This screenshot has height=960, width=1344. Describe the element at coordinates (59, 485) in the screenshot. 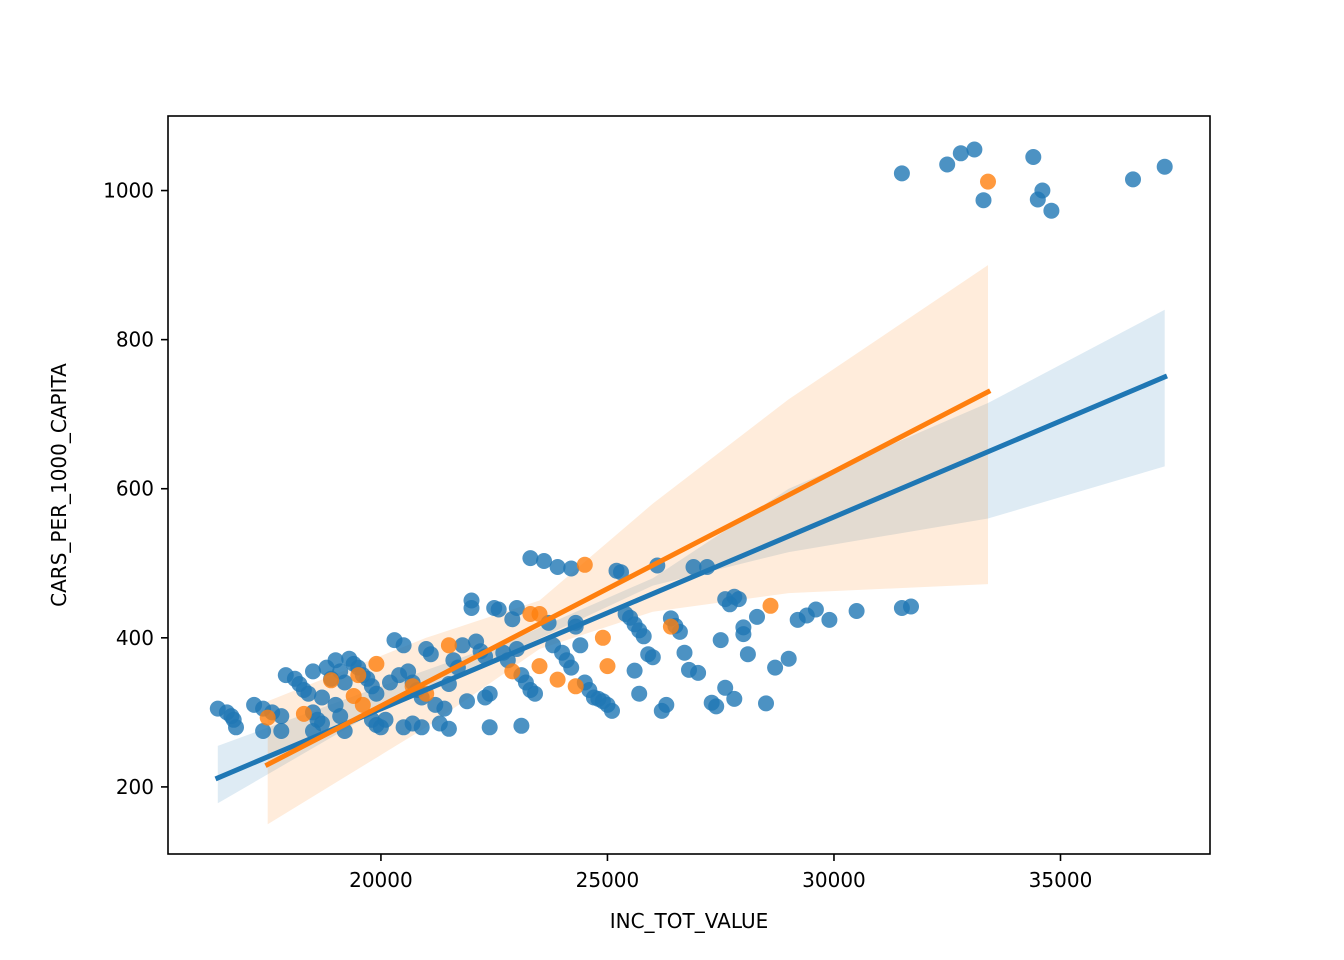

I see `y-axis-label: CARS_PER_1000_CAPITA` at that location.